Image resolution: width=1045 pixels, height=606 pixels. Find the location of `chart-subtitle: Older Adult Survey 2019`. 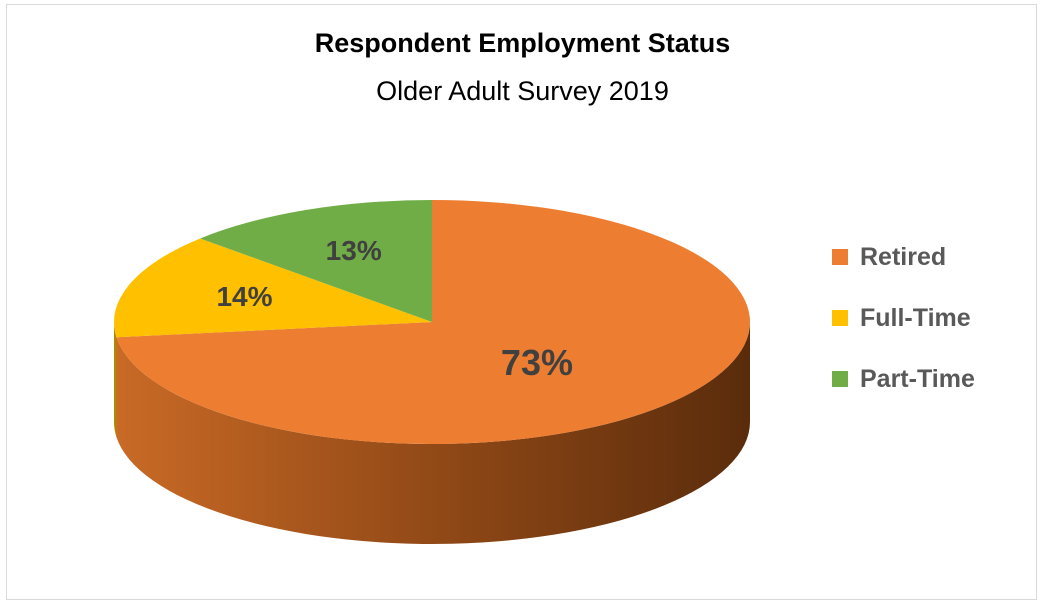

chart-subtitle: Older Adult Survey 2019 is located at coordinates (522, 91).